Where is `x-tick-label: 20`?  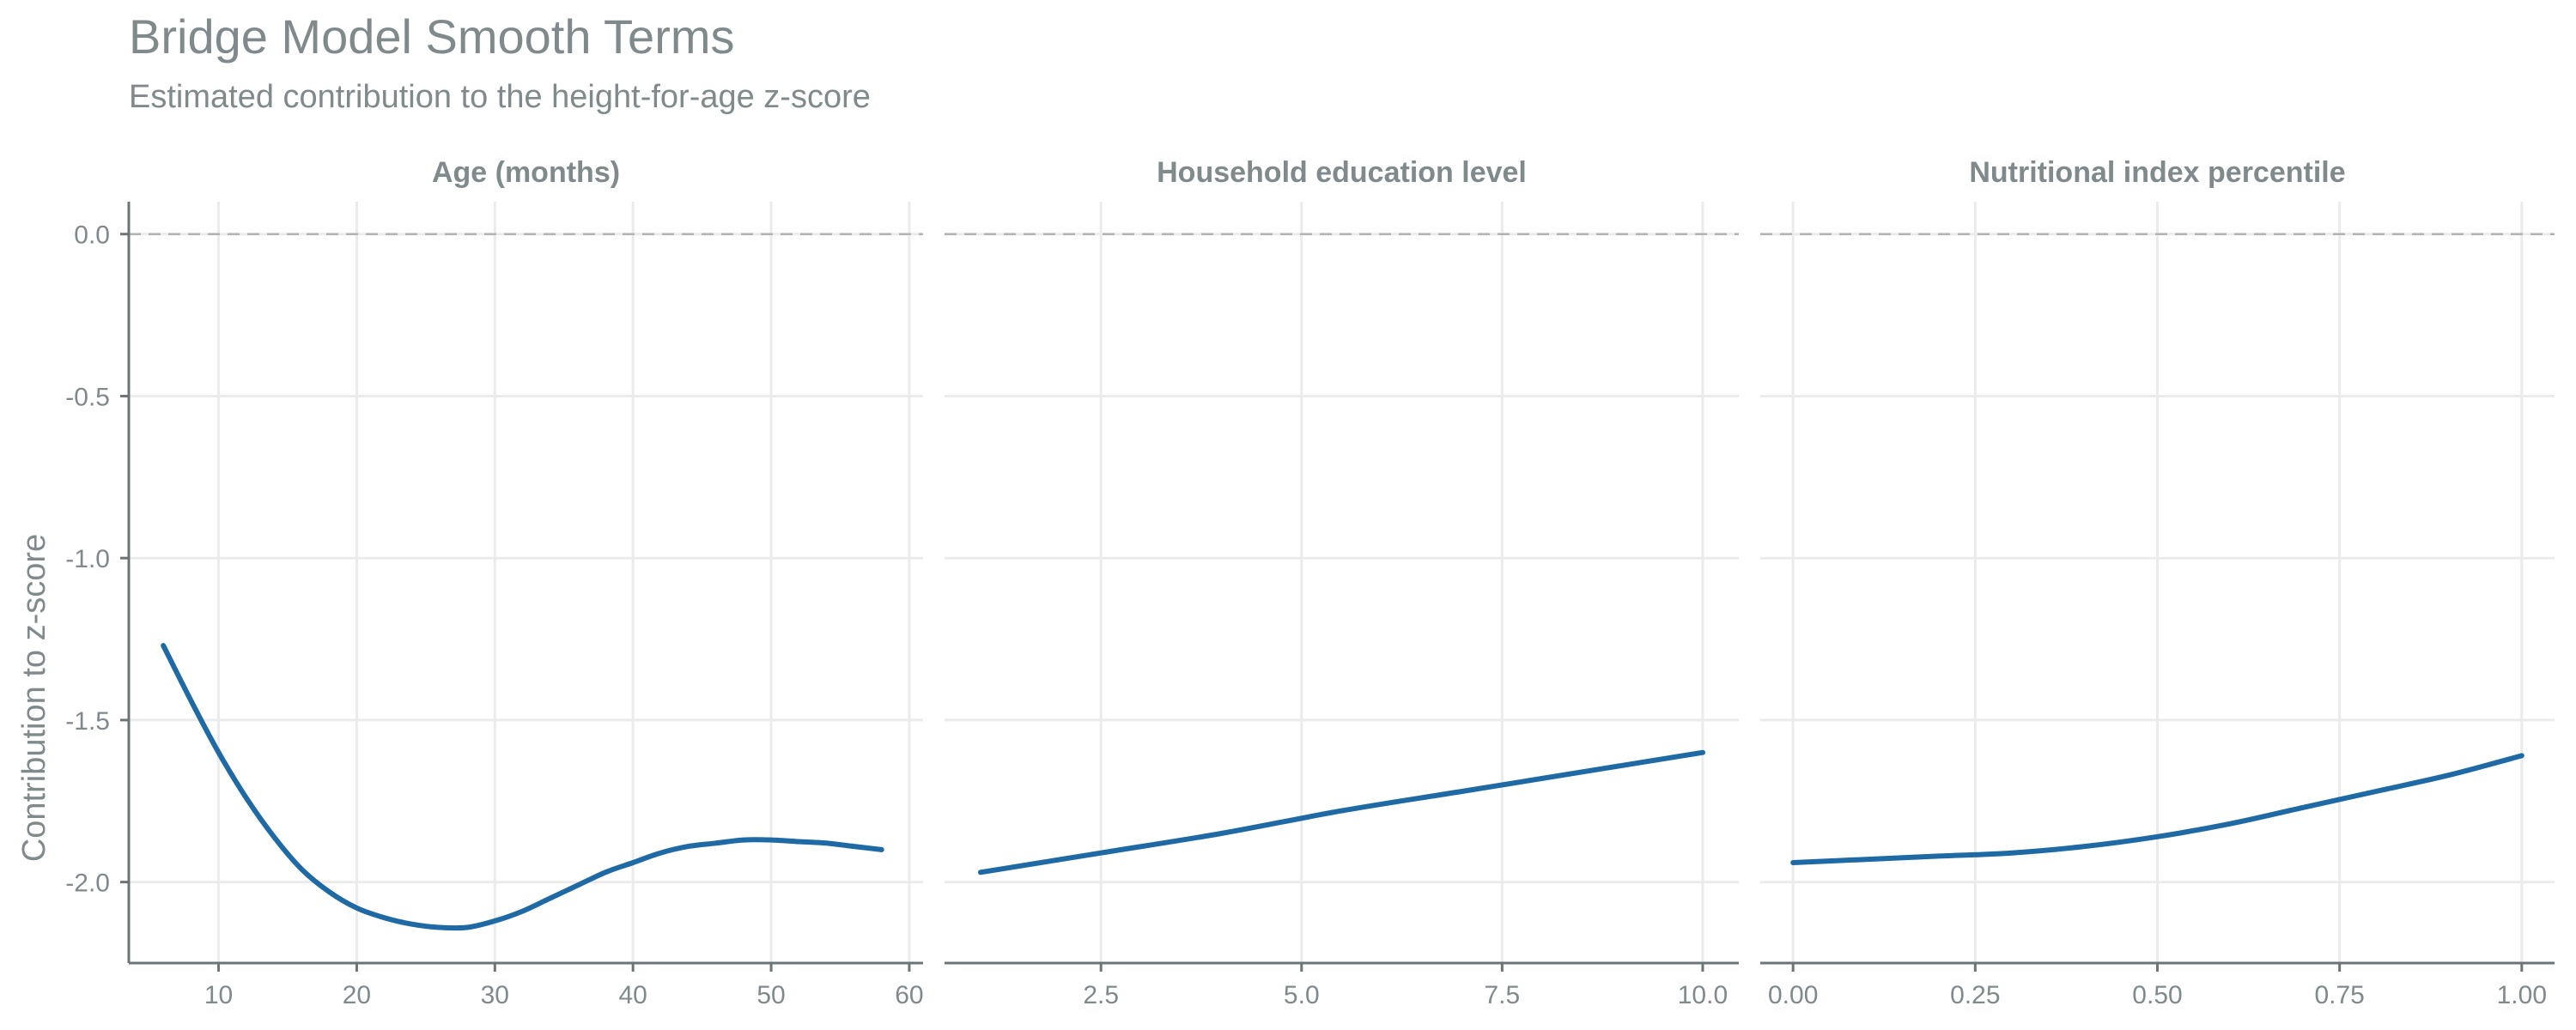
x-tick-label: 20 is located at coordinates (357, 995).